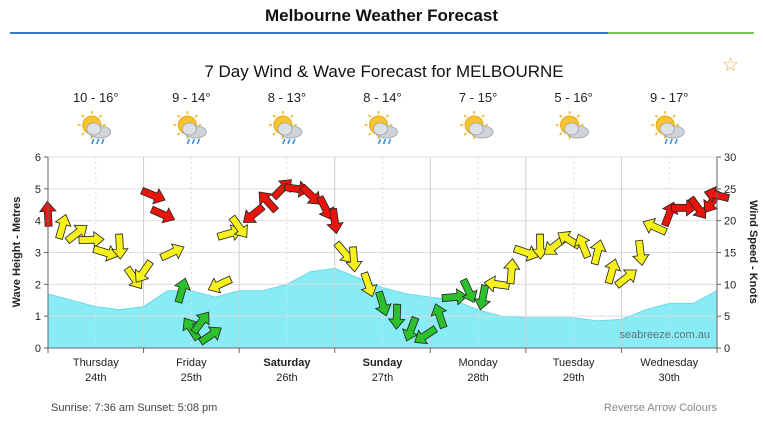 This screenshot has height=421, width=763. Describe the element at coordinates (38, 222) in the screenshot. I see `y-tick-left-label: 4` at that location.